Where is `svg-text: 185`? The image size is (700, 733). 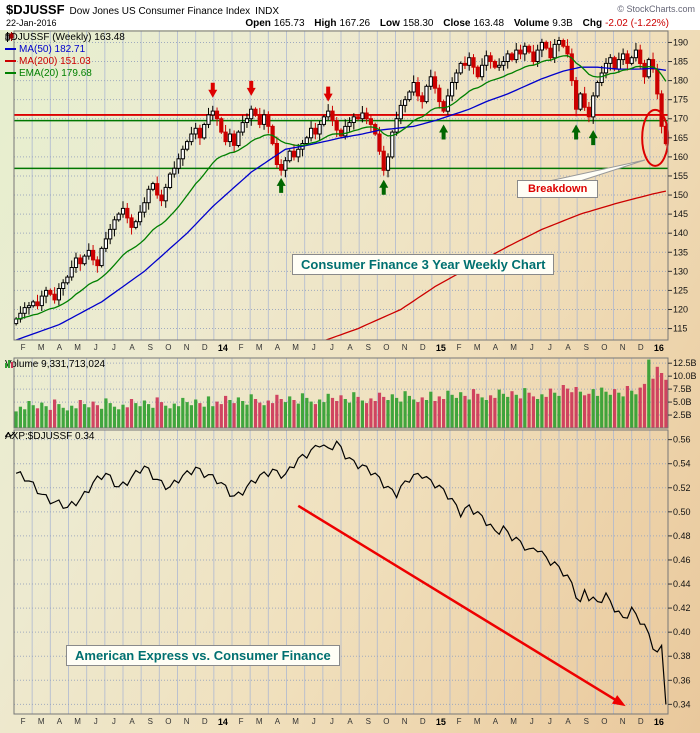
svg-text: 185 is located at coordinates (680, 62).